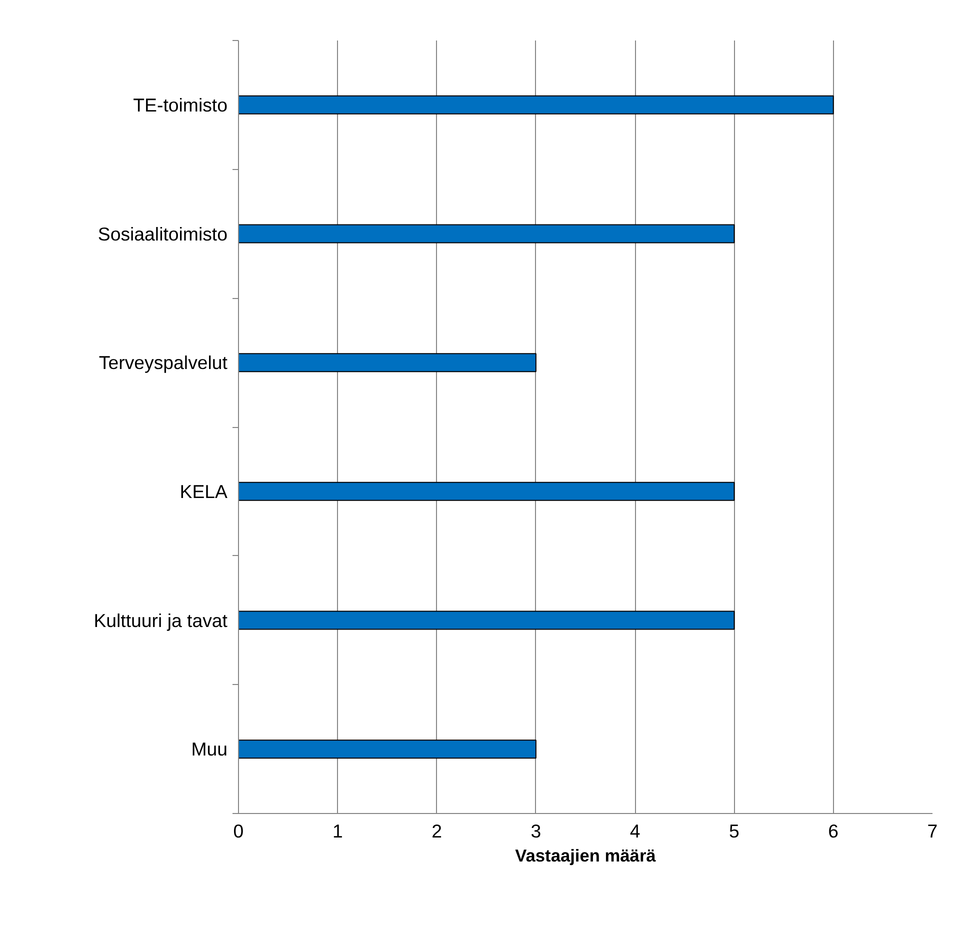 This screenshot has width=957, height=931. What do you see at coordinates (163, 363) in the screenshot?
I see `y-tick-label: Terveyspalvelut` at bounding box center [163, 363].